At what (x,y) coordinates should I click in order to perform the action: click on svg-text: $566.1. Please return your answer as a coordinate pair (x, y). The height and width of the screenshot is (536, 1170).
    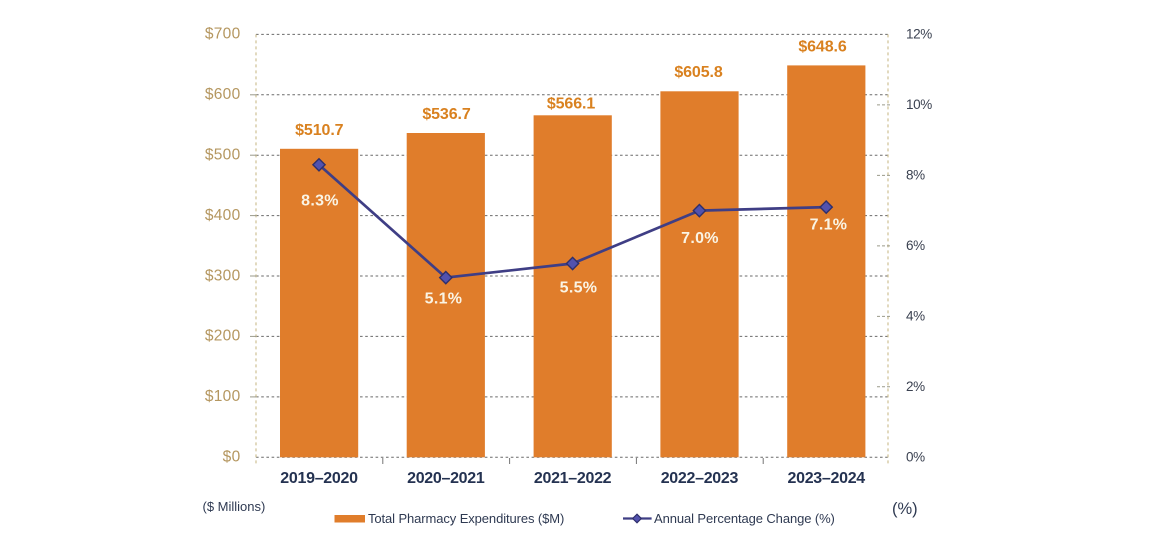
    Looking at the image, I should click on (571, 104).